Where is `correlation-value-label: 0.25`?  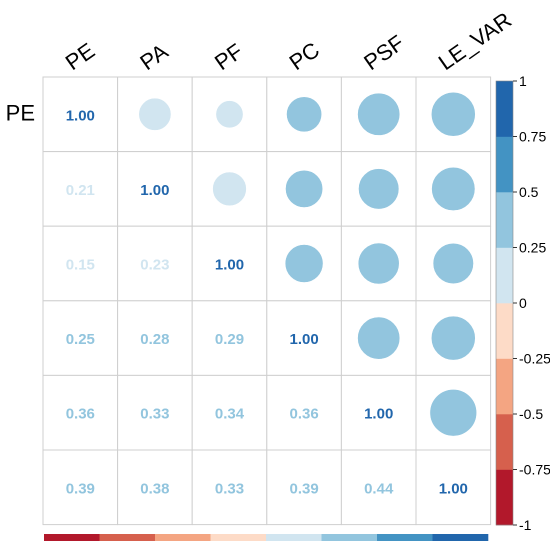 correlation-value-label: 0.25 is located at coordinates (80, 339).